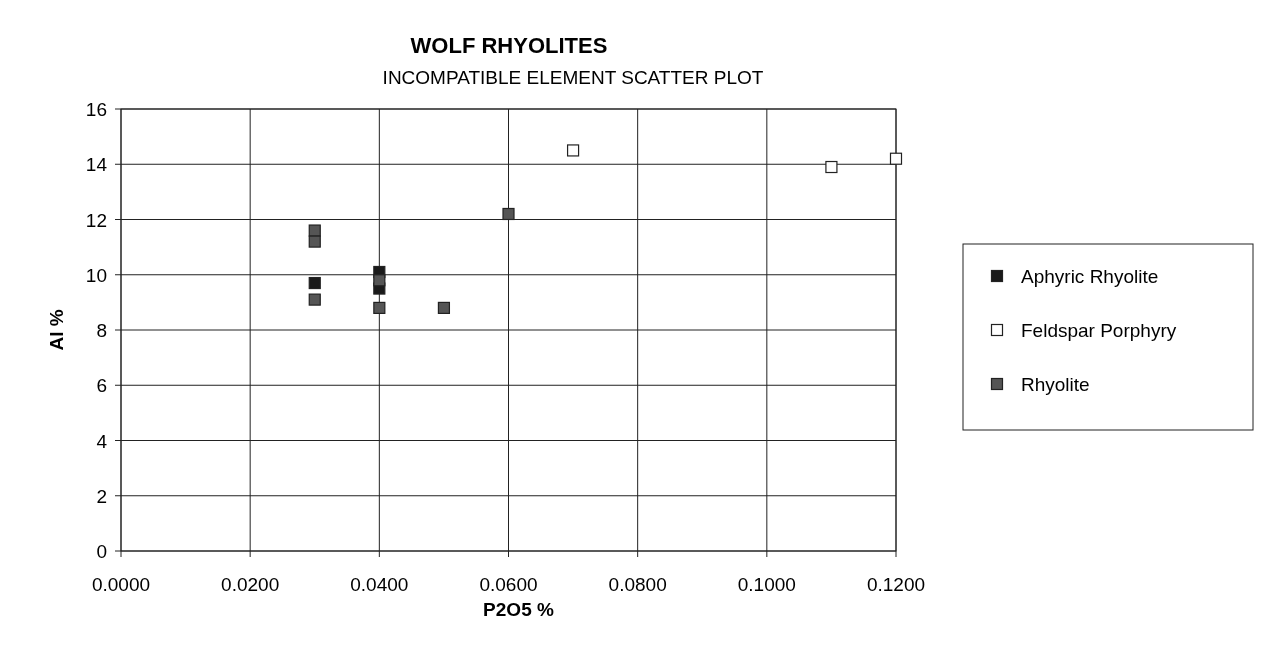  What do you see at coordinates (518, 609) in the screenshot?
I see `x-axis-title: P2O5 %` at bounding box center [518, 609].